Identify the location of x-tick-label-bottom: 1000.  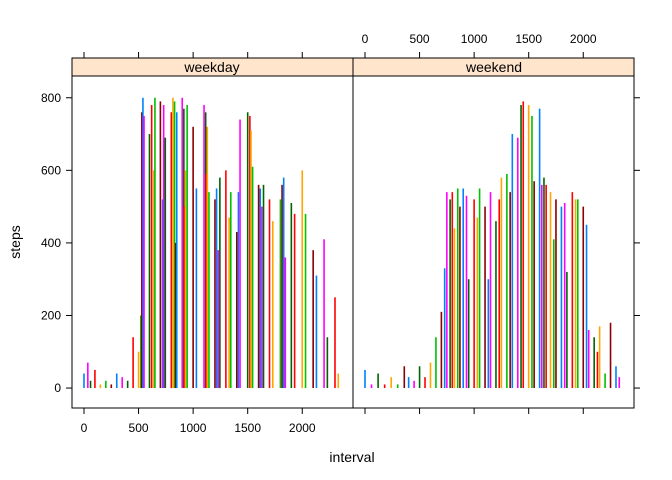
(193, 428).